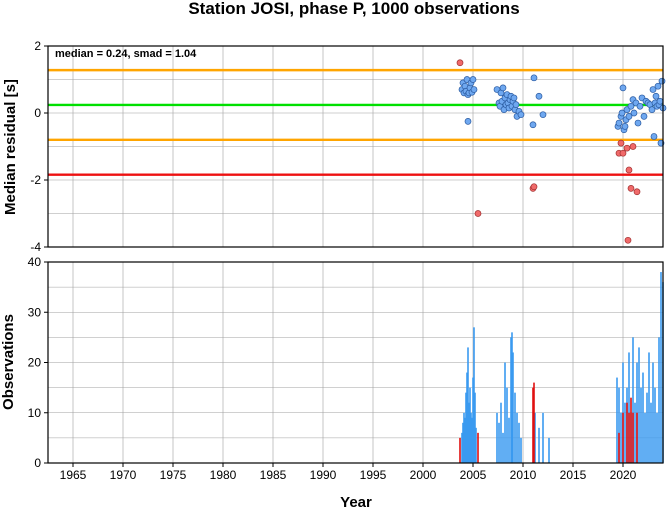 The image size is (669, 511). Describe the element at coordinates (126, 54) in the screenshot. I see `stats-annotation: median = 0.24, smad = 1.04` at that location.